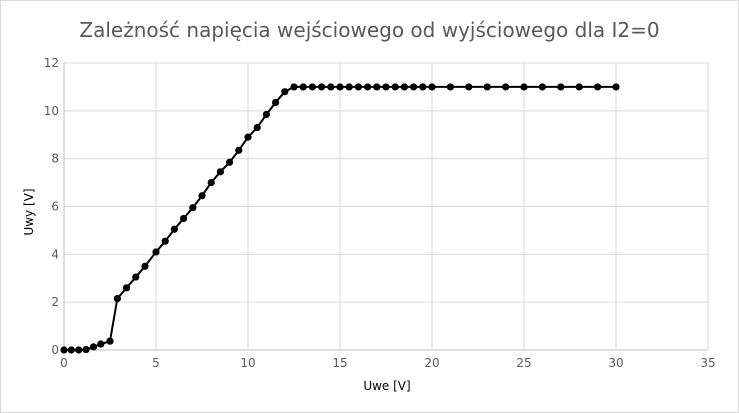 The image size is (739, 413). What do you see at coordinates (55, 159) in the screenshot?
I see `y-tick-label: 8` at bounding box center [55, 159].